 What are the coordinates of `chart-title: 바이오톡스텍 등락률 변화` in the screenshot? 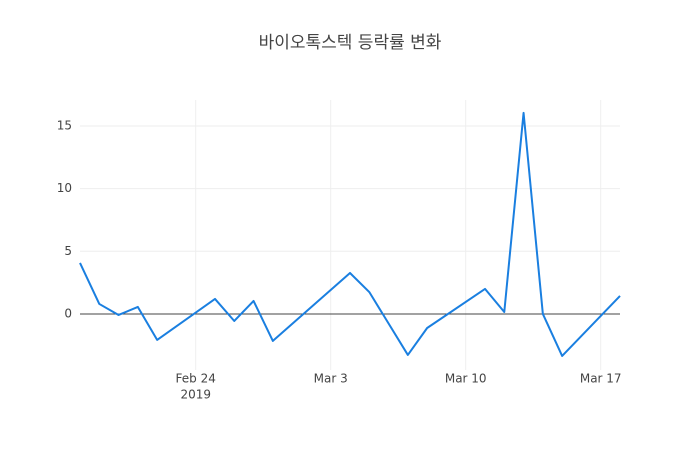 It's located at (350, 43).